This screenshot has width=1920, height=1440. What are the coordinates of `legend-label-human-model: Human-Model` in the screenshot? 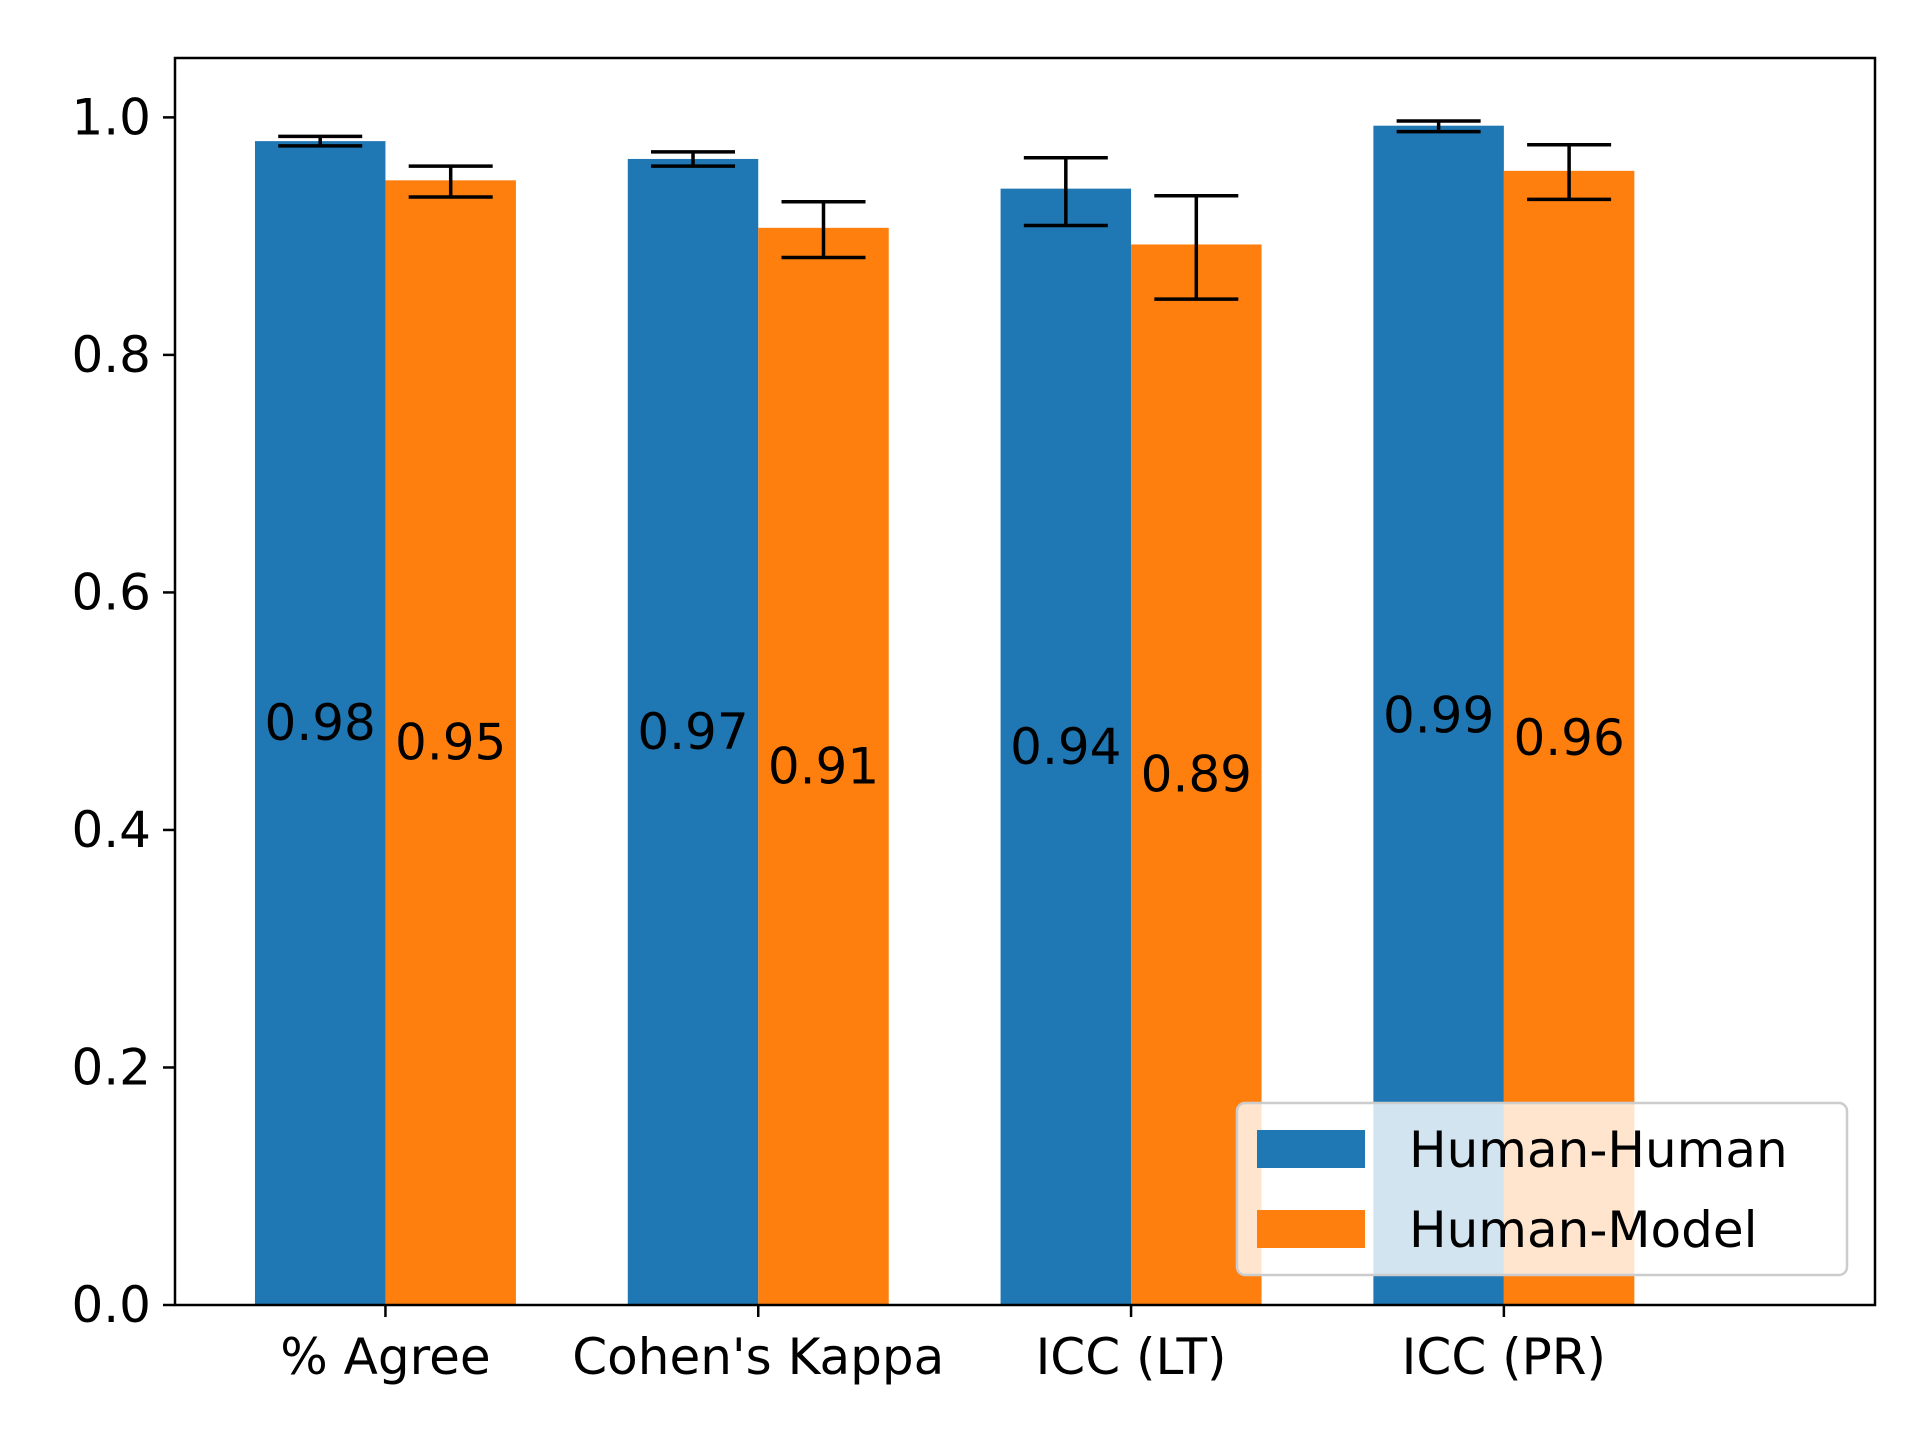 It's located at (1583, 1230).